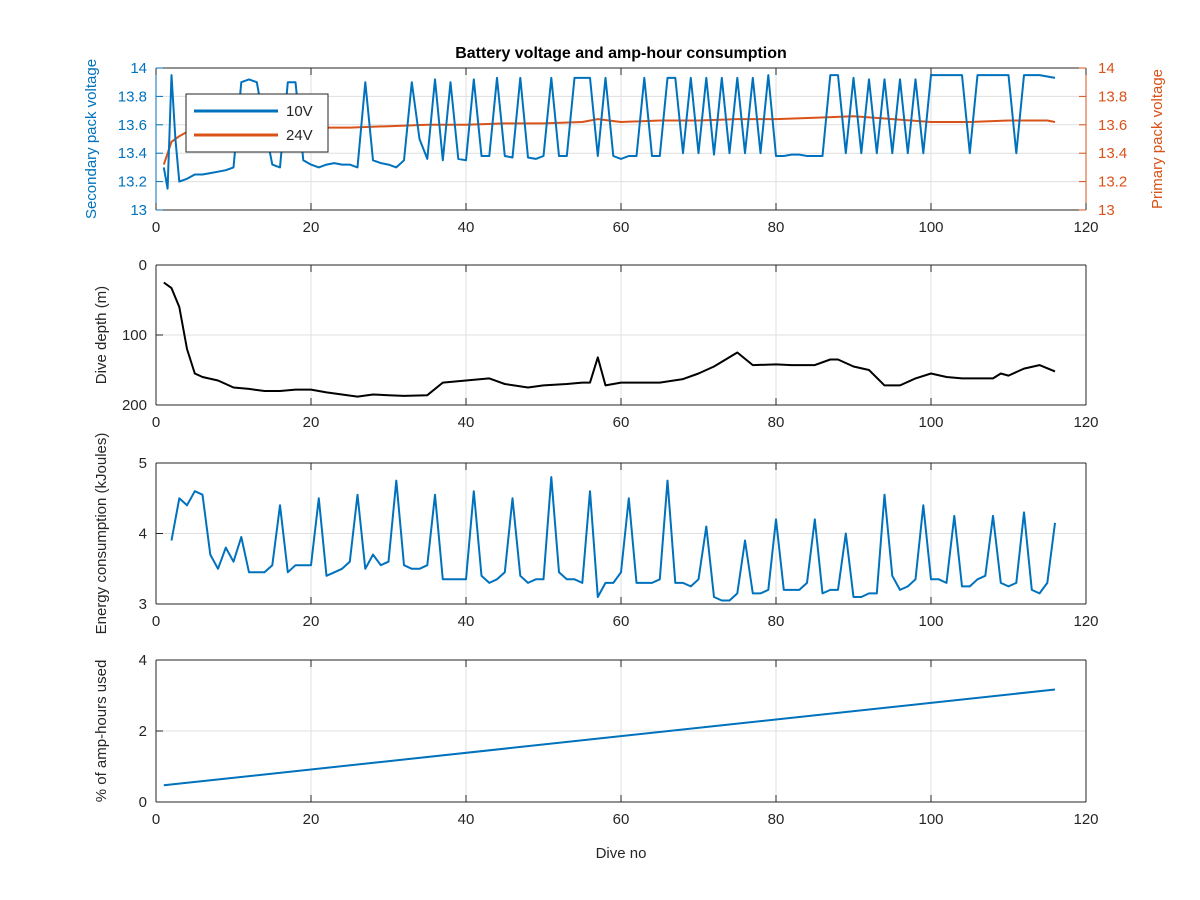 This screenshot has width=1200, height=900. What do you see at coordinates (621, 853) in the screenshot?
I see `x-axis-label: Dive no` at bounding box center [621, 853].